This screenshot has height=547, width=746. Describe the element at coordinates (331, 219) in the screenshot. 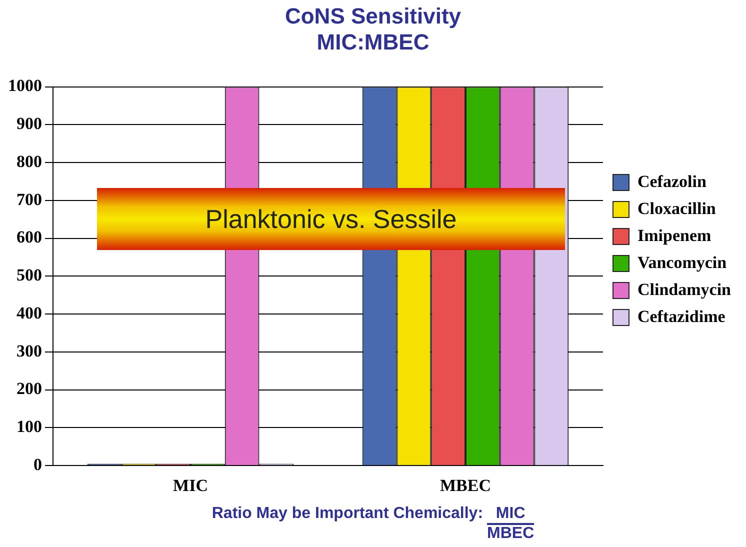

I see `gradient-banner: Planktonic vs. Sessile` at that location.